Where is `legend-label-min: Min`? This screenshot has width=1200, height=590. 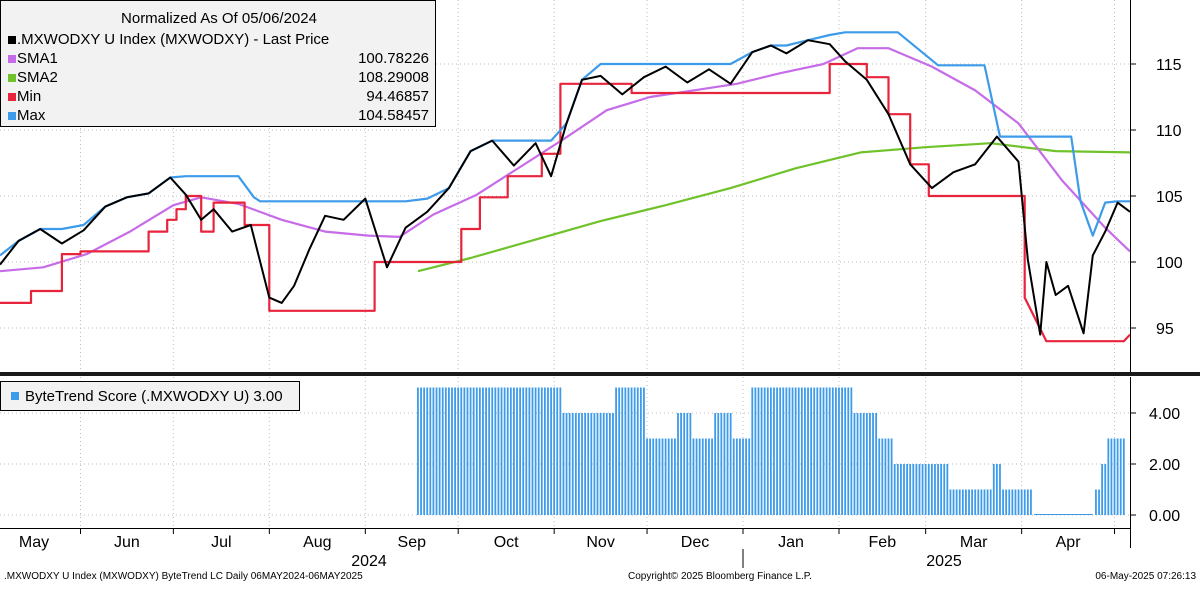 legend-label-min: Min is located at coordinates (29, 96).